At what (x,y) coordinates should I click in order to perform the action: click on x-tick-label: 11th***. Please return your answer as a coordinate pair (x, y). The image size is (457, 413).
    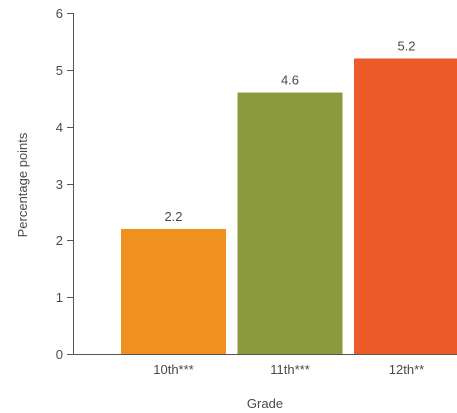
    Looking at the image, I should click on (290, 369).